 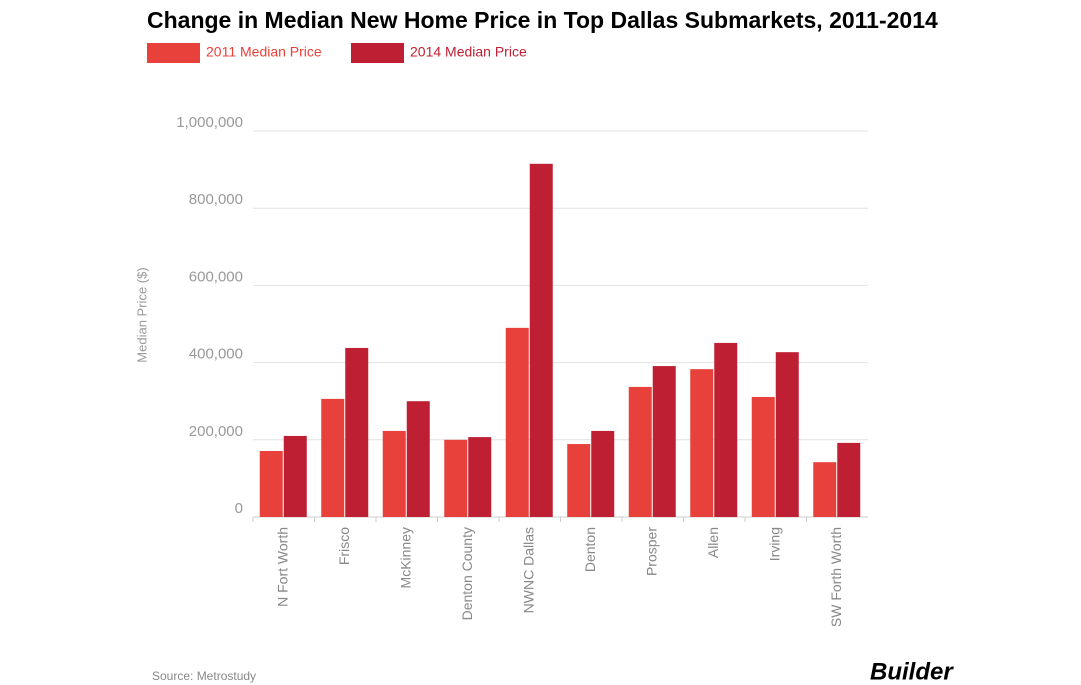 What do you see at coordinates (713, 542) in the screenshot?
I see `x-tick-label: Allen` at bounding box center [713, 542].